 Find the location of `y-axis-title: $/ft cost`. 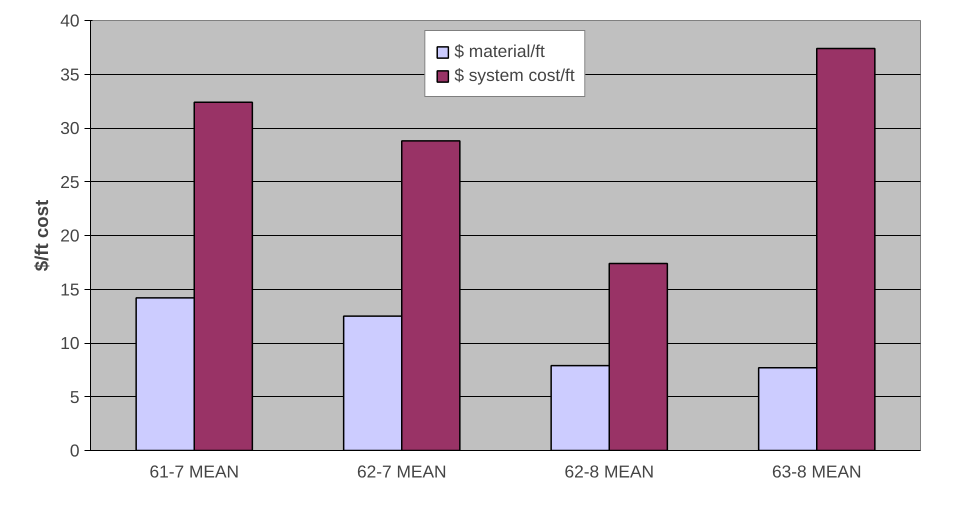

y-axis-title: $/ft cost is located at coordinates (41, 236).